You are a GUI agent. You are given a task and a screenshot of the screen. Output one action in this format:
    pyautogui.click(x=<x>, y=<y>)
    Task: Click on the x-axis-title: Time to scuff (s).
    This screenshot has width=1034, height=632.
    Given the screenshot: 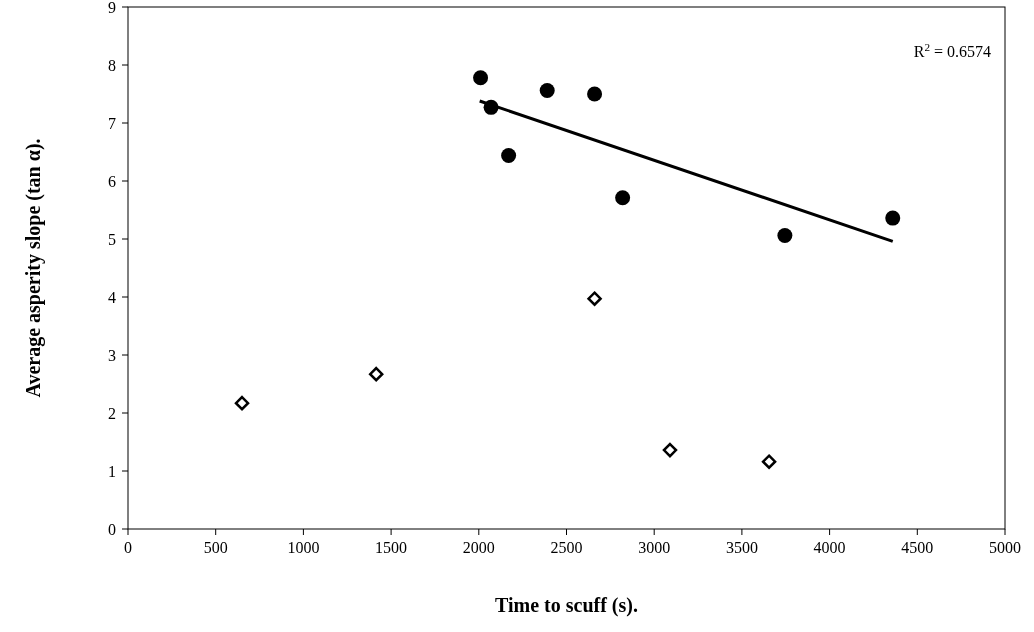 What is the action you would take?
    pyautogui.click(x=566, y=605)
    